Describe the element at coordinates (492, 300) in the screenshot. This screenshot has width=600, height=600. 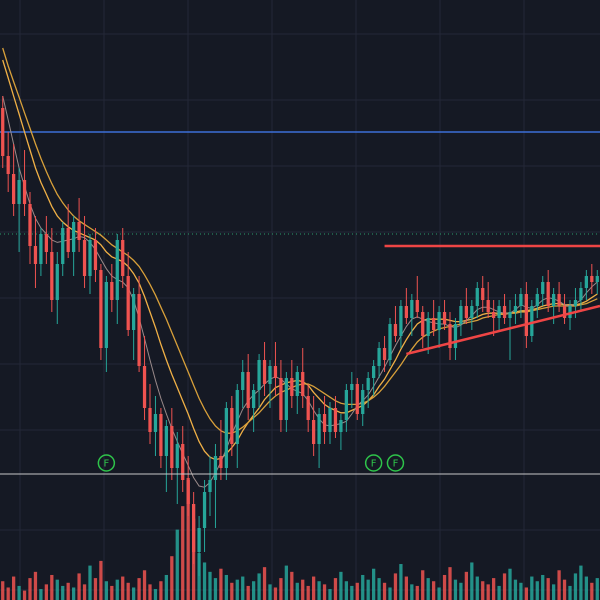
I see `trend-lines` at that location.